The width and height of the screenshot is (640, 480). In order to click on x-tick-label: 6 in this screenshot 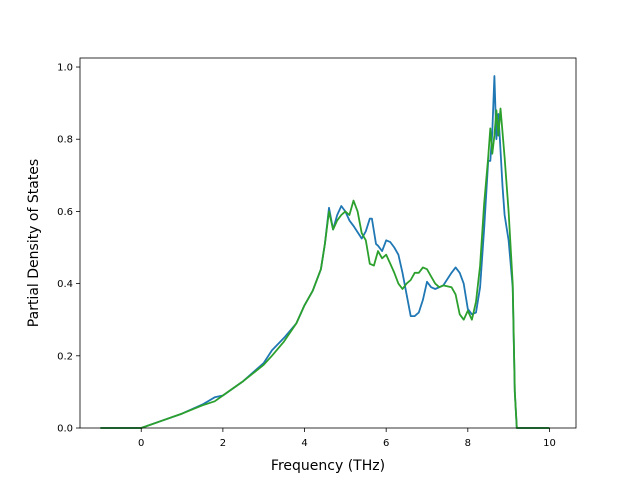, I will do `click(386, 443)`.